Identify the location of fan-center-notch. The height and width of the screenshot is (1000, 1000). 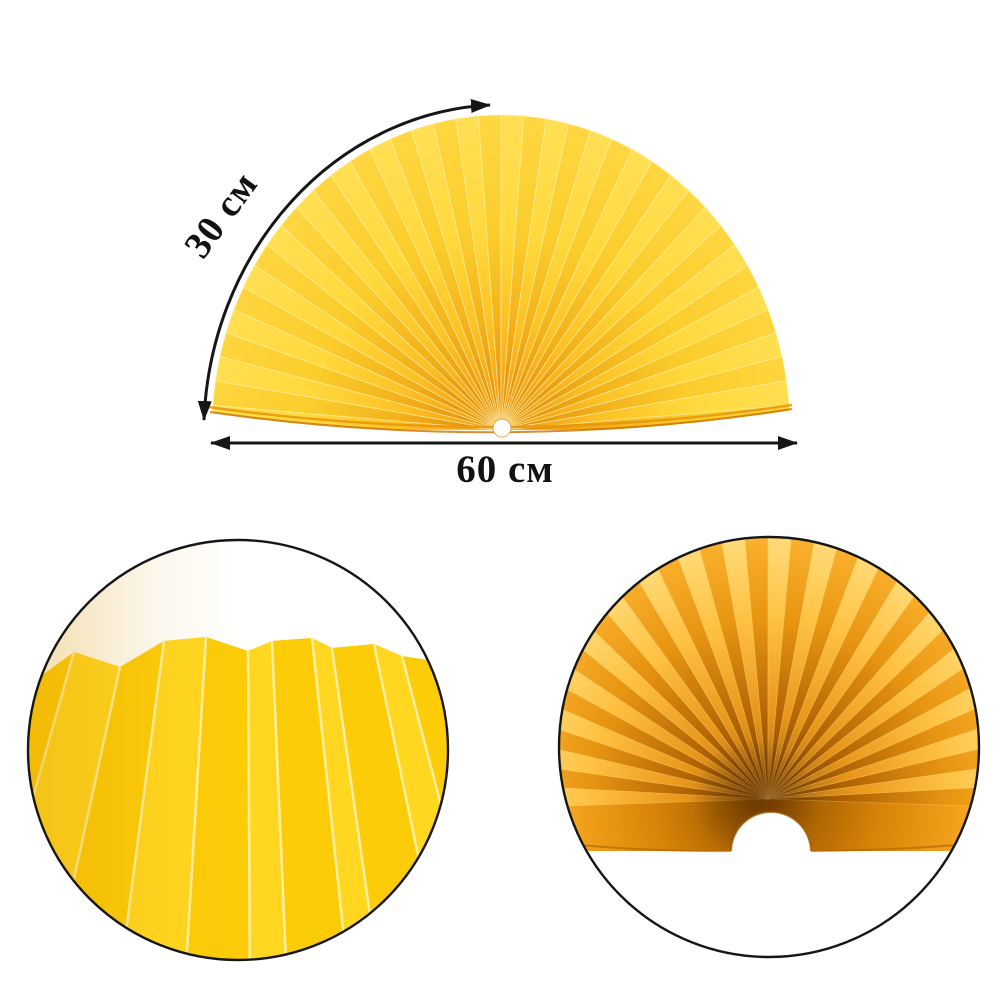
(502, 428).